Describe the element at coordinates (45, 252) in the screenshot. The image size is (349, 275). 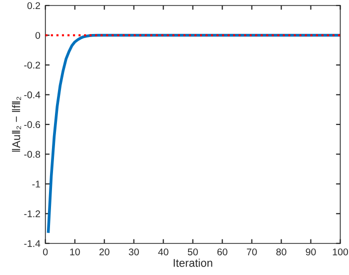
I see `x-tick-label: 0` at that location.